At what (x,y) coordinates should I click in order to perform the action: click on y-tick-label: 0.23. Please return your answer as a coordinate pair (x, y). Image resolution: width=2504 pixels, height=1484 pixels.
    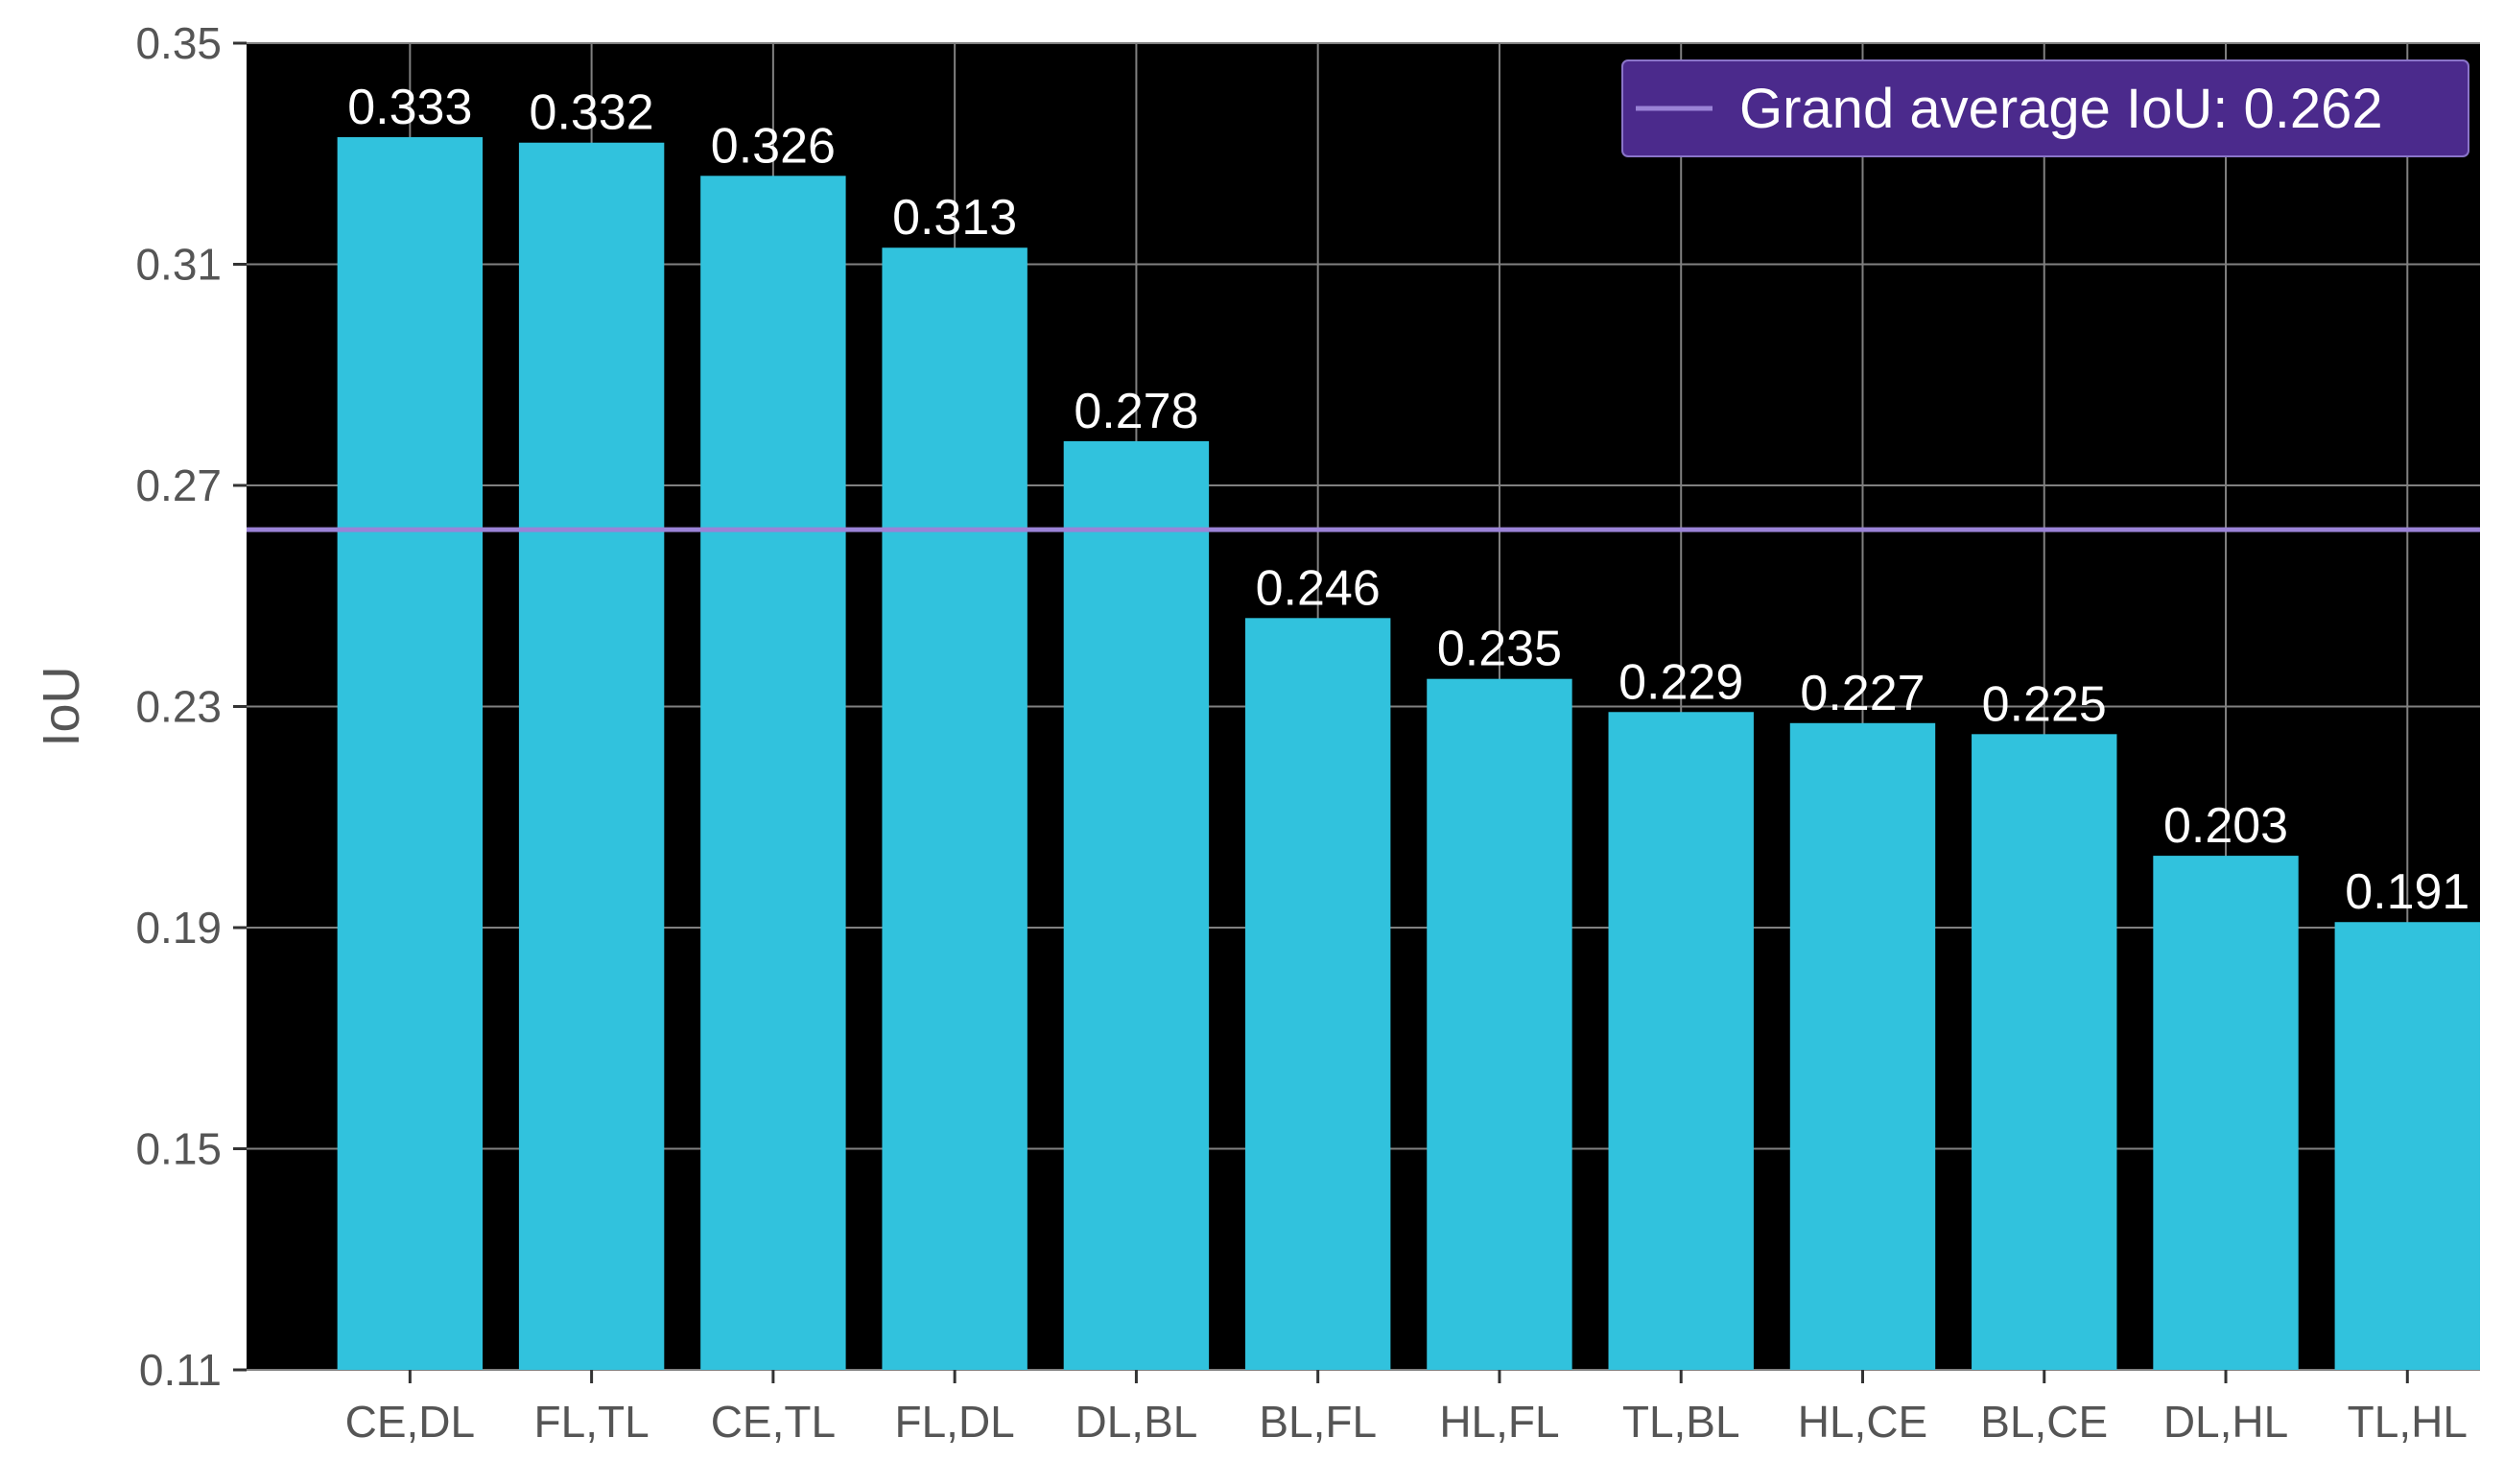
    Looking at the image, I should click on (179, 707).